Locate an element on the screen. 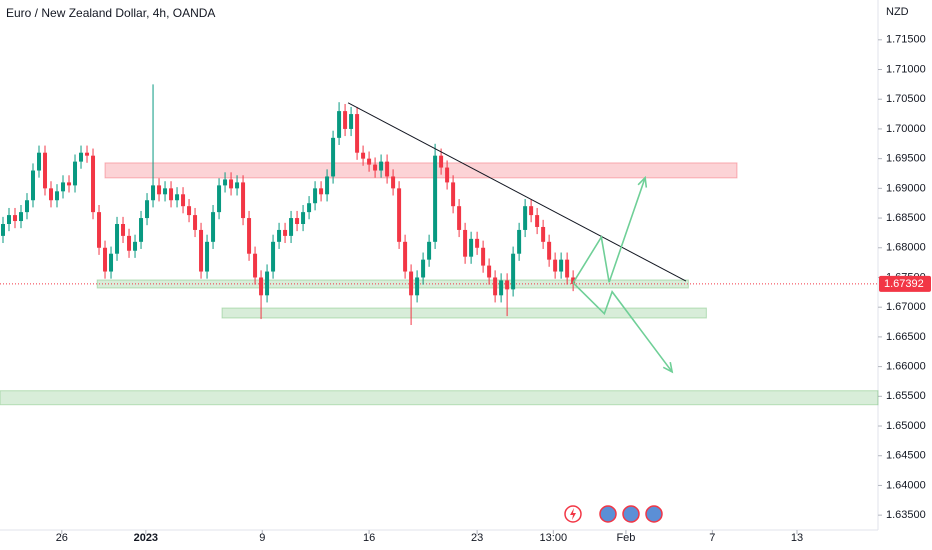 The width and height of the screenshot is (932, 550). y-tick-label: 1.71000 is located at coordinates (906, 69).